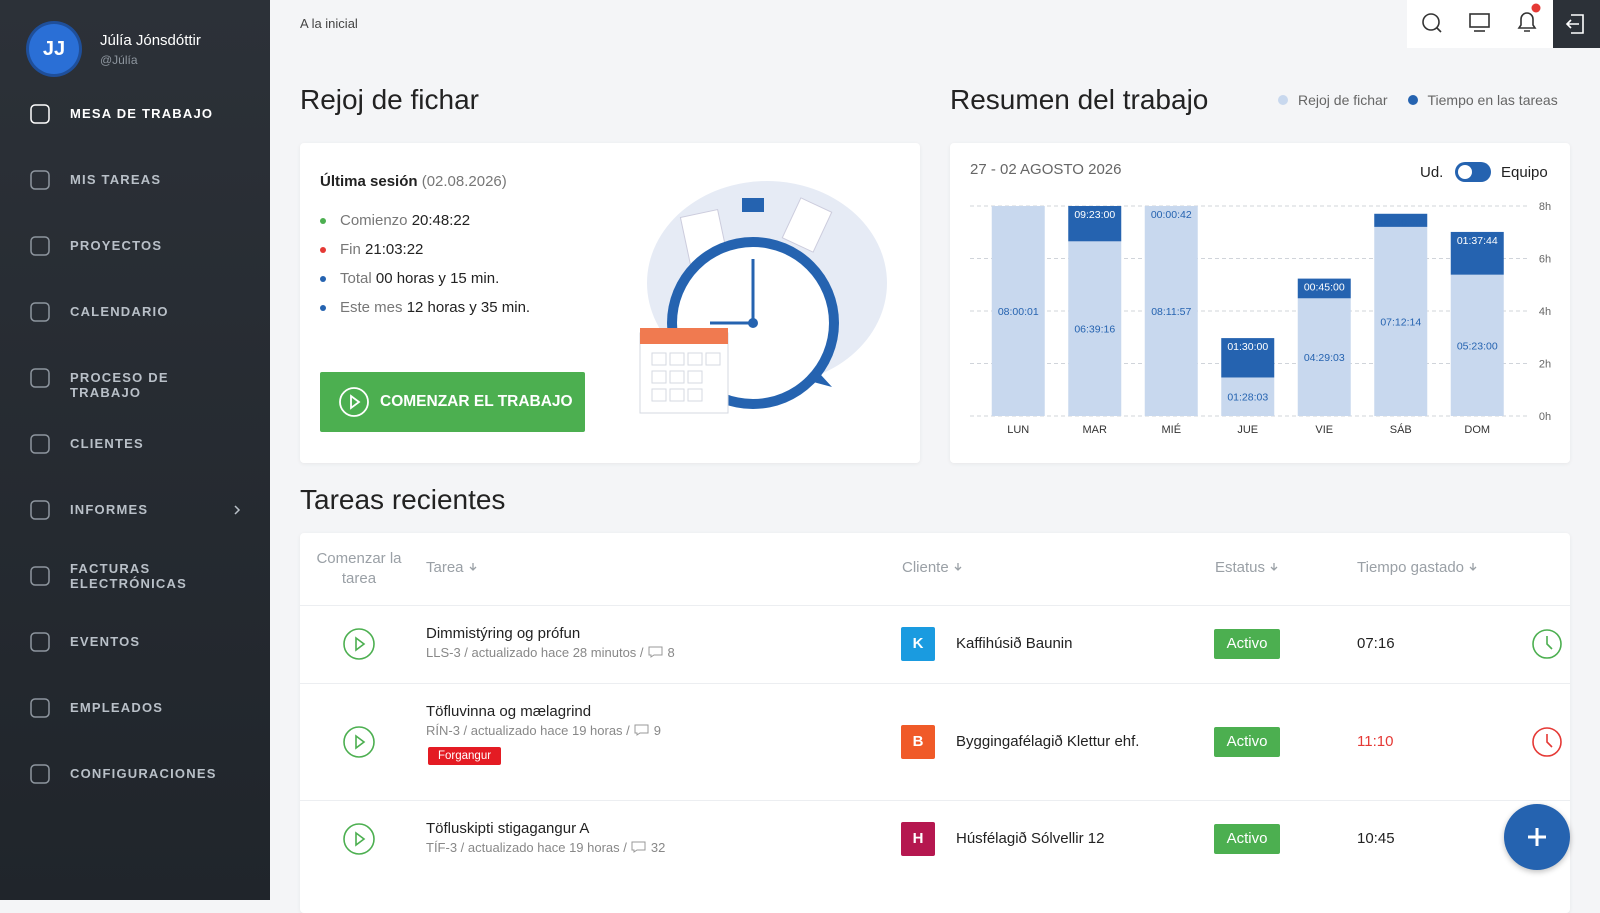 This screenshot has height=913, width=1600. Describe the element at coordinates (765, 293) in the screenshot. I see `clock-illustration` at that location.